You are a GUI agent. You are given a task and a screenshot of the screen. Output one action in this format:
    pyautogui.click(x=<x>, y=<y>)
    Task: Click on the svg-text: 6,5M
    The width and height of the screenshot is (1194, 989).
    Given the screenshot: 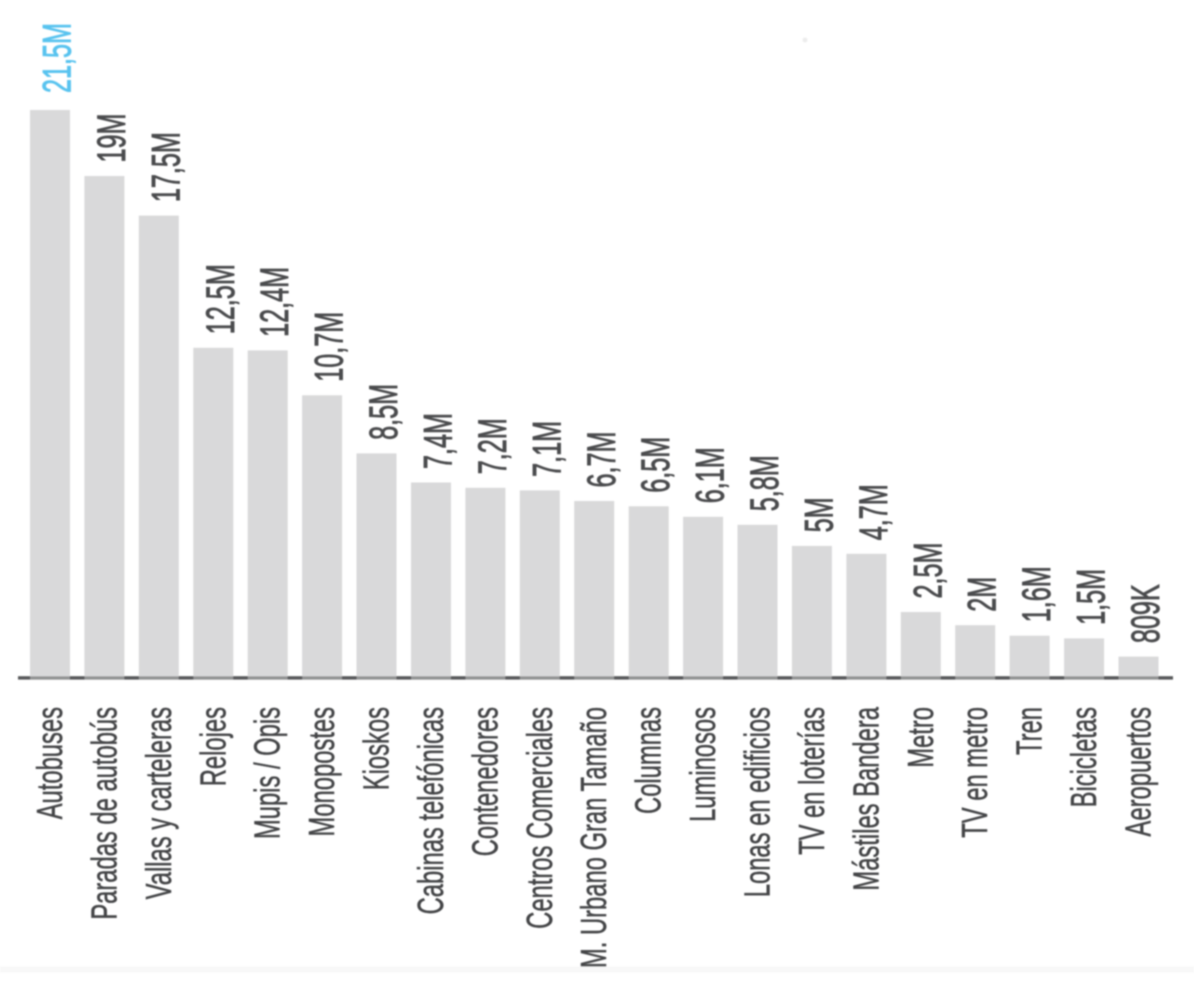 What is the action you would take?
    pyautogui.click(x=656, y=465)
    